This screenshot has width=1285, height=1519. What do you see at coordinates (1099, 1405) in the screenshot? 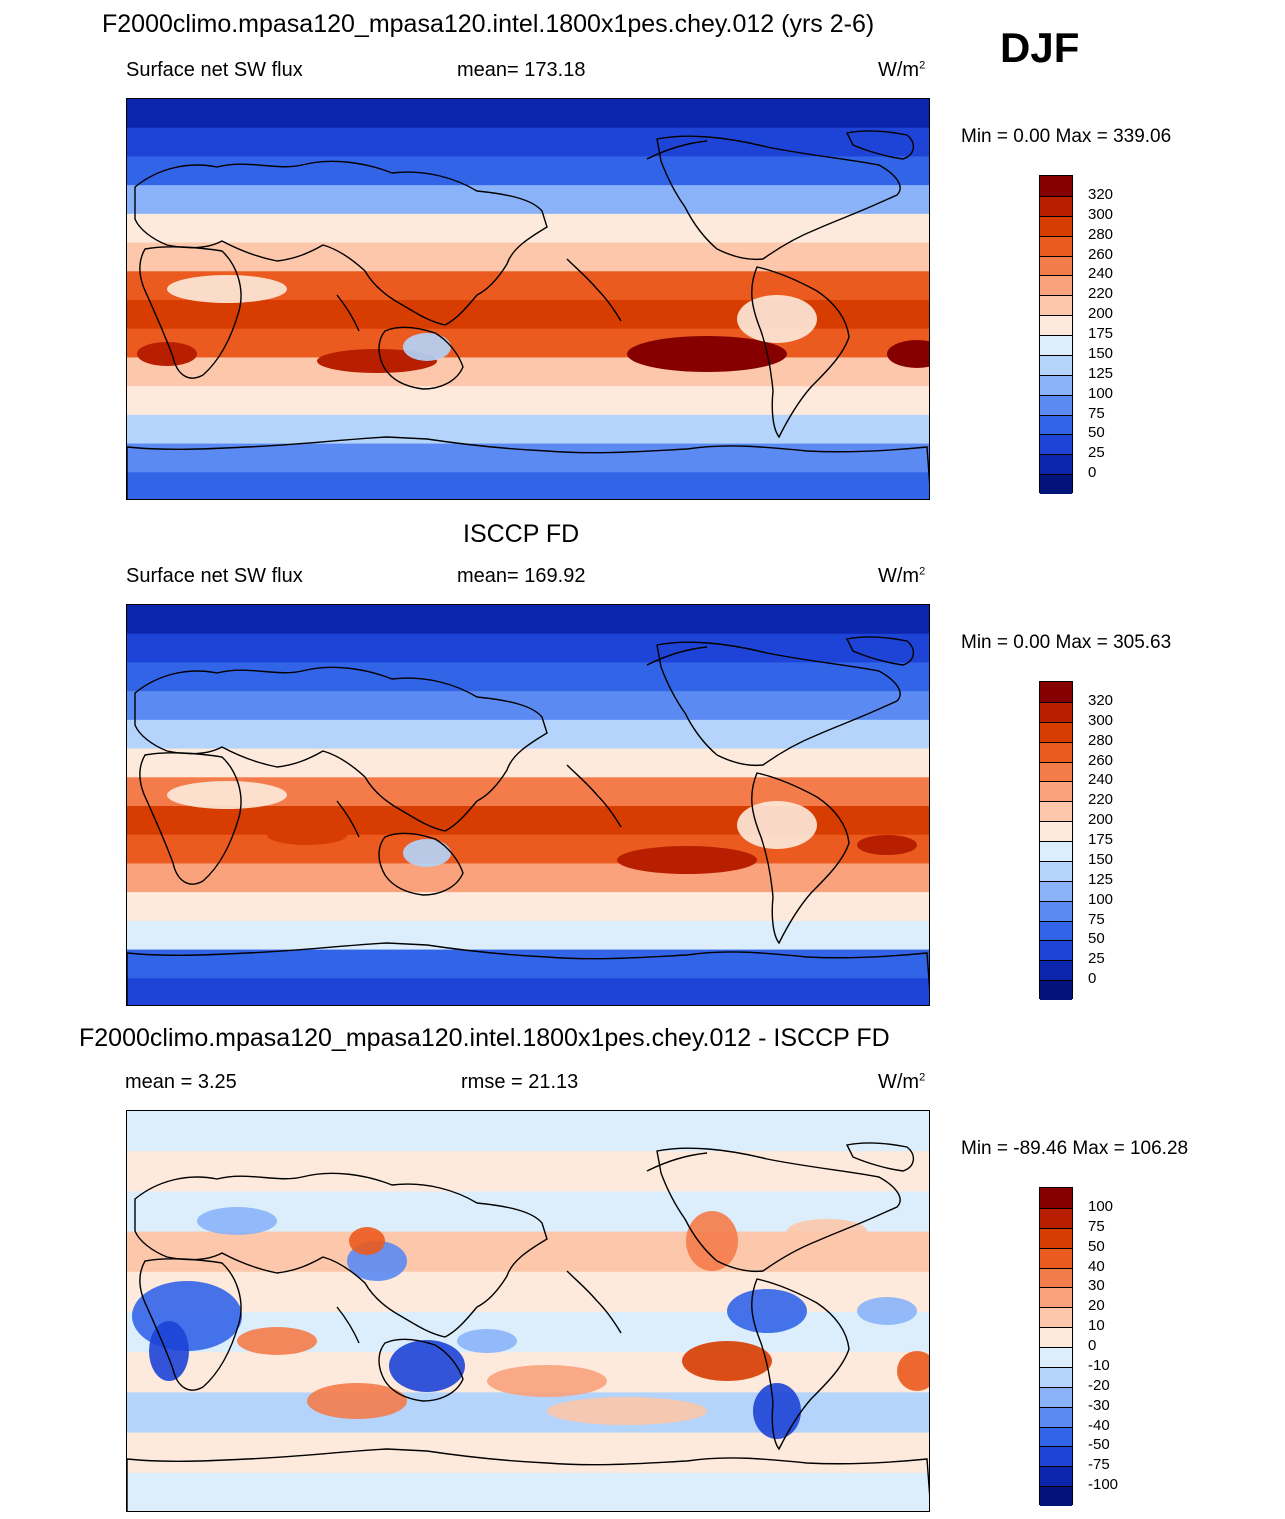
I see `colorbar-tick-label: -30` at bounding box center [1099, 1405].